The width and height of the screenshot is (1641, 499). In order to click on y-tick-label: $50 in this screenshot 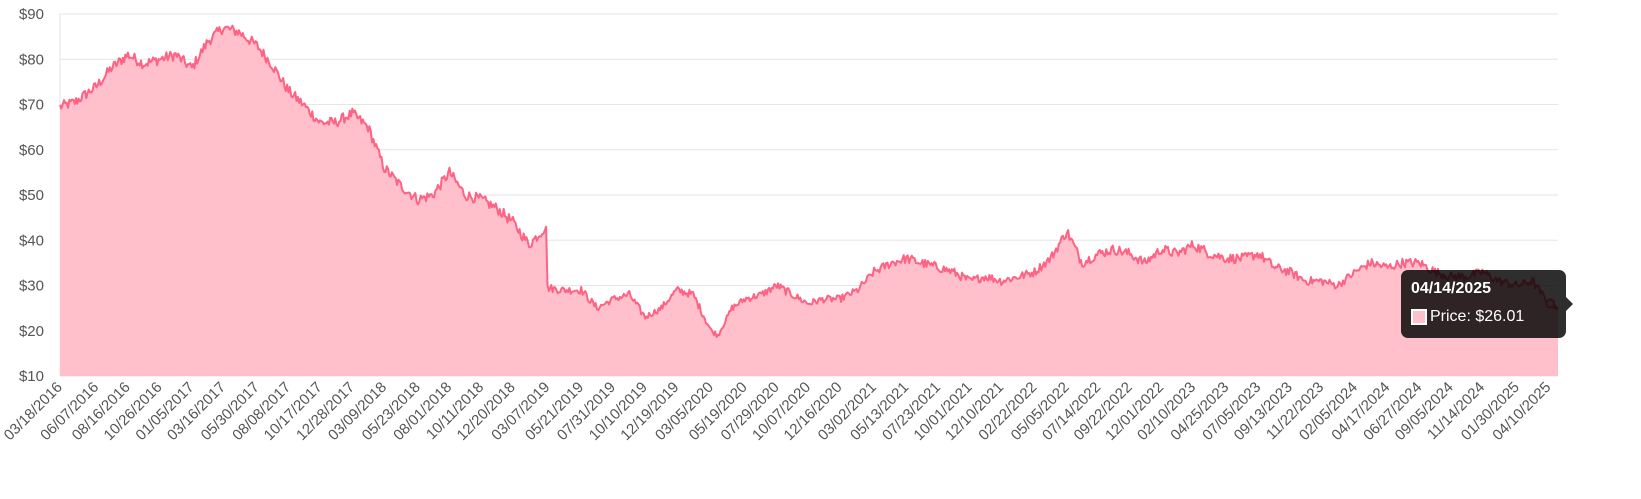, I will do `click(31, 195)`.